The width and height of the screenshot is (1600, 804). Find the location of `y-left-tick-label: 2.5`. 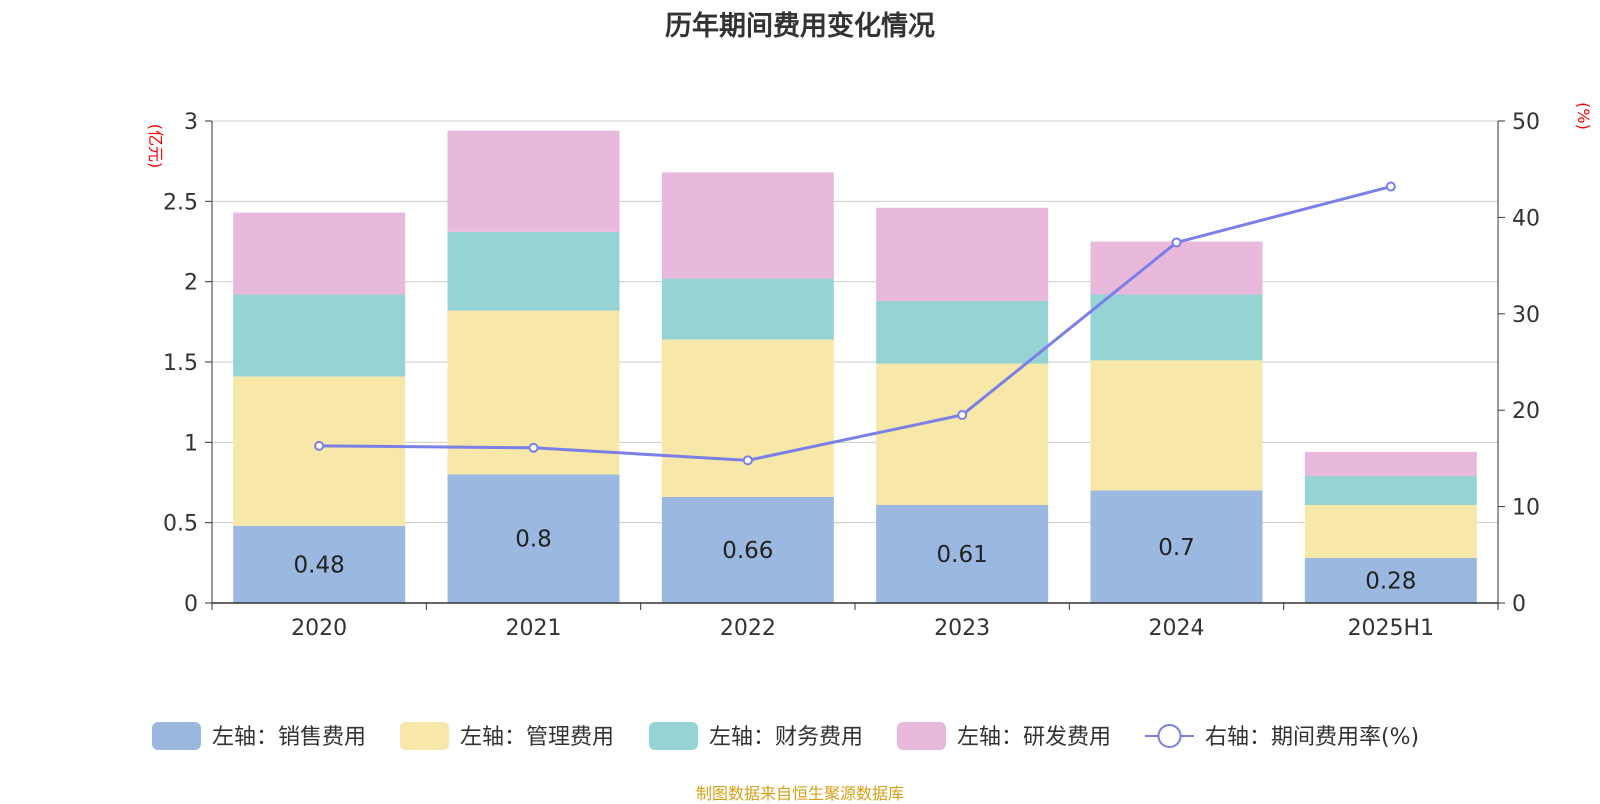

y-left-tick-label: 2.5 is located at coordinates (180, 202).